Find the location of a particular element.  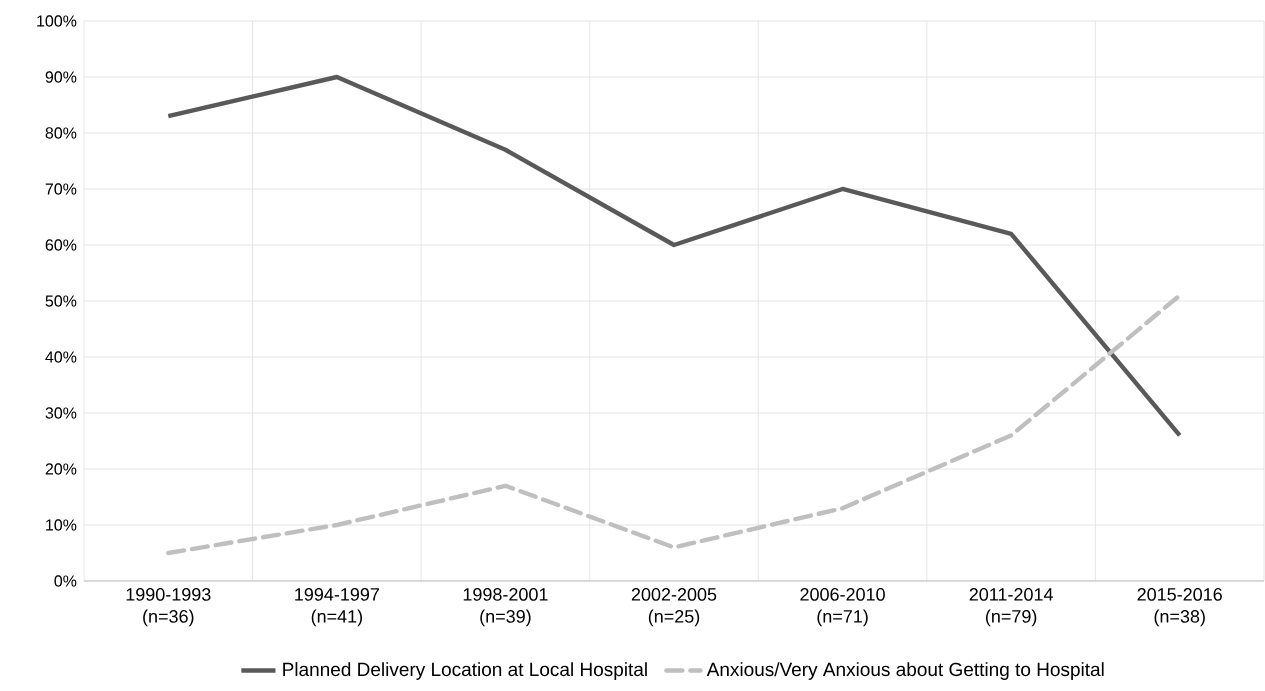

legend-label: Anxious/Very Anxious about Getting to Hospital is located at coordinates (905, 671).